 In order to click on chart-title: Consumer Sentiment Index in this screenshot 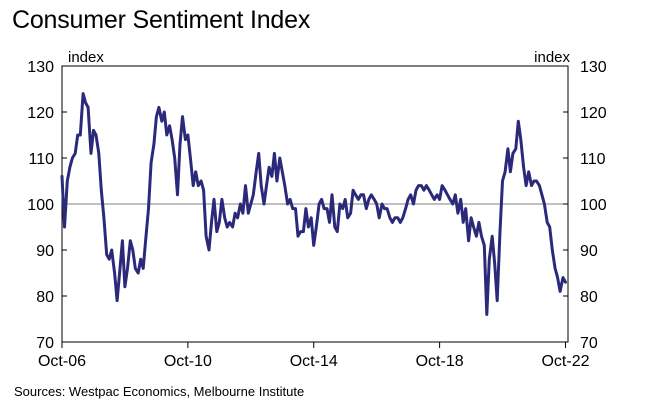, I will do `click(161, 20)`.